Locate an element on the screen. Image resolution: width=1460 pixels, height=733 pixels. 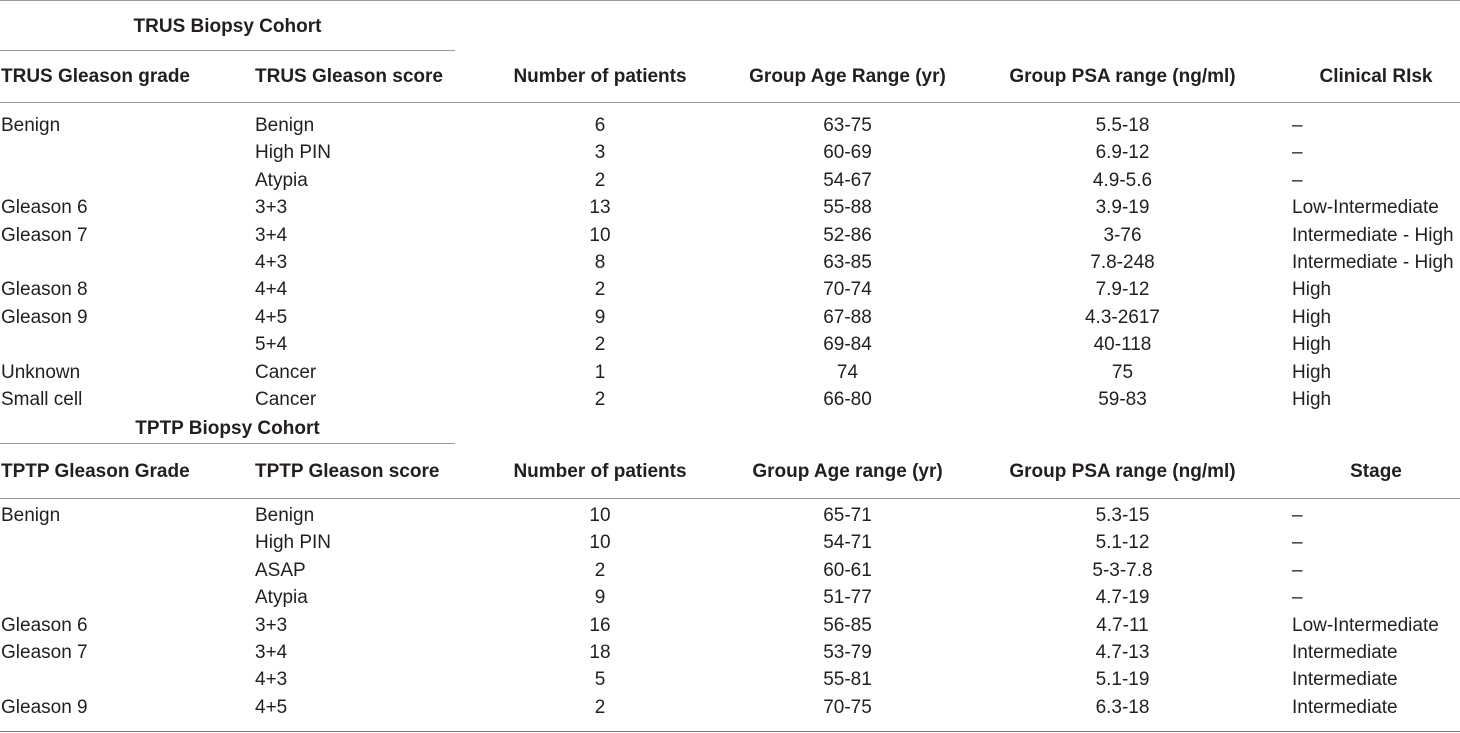
header-cell: Group PSA range (ng/ml) is located at coordinates (1122, 76).